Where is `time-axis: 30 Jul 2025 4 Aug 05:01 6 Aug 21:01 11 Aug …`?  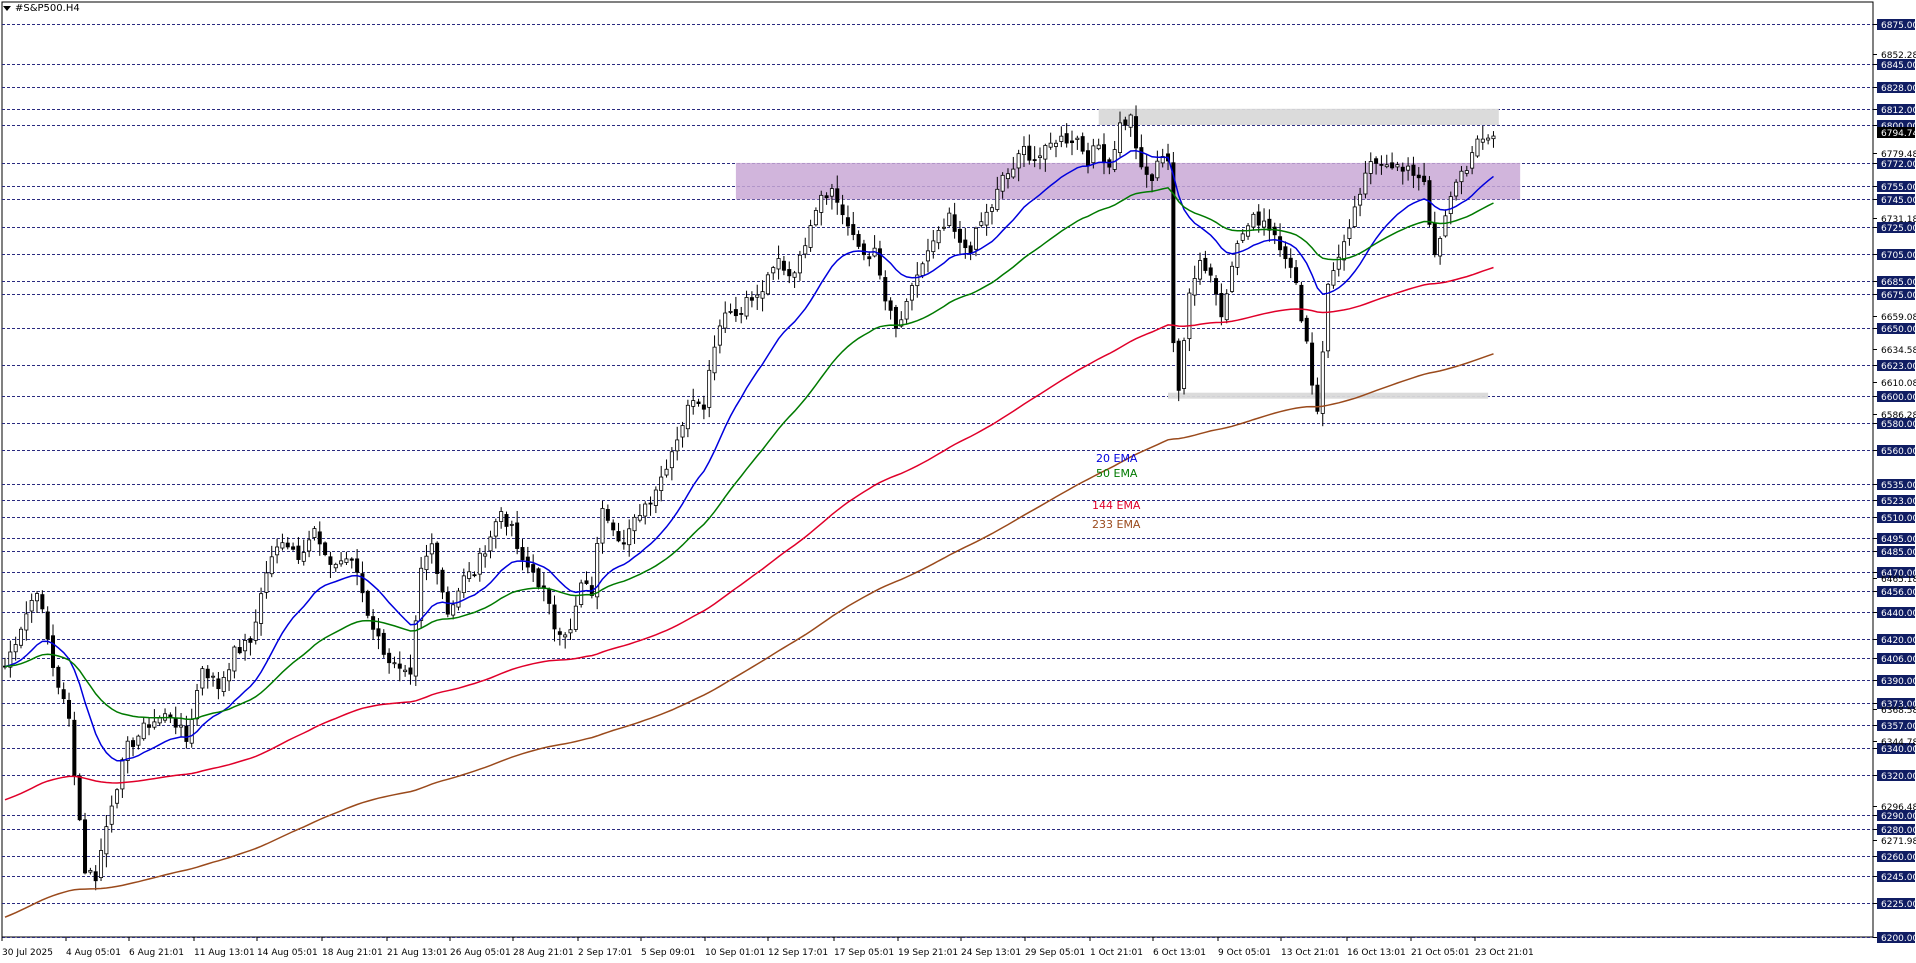 time-axis: 30 Jul 2025 4 Aug 05:01 6 Aug 21:01 11 Aug … is located at coordinates (767, 947).